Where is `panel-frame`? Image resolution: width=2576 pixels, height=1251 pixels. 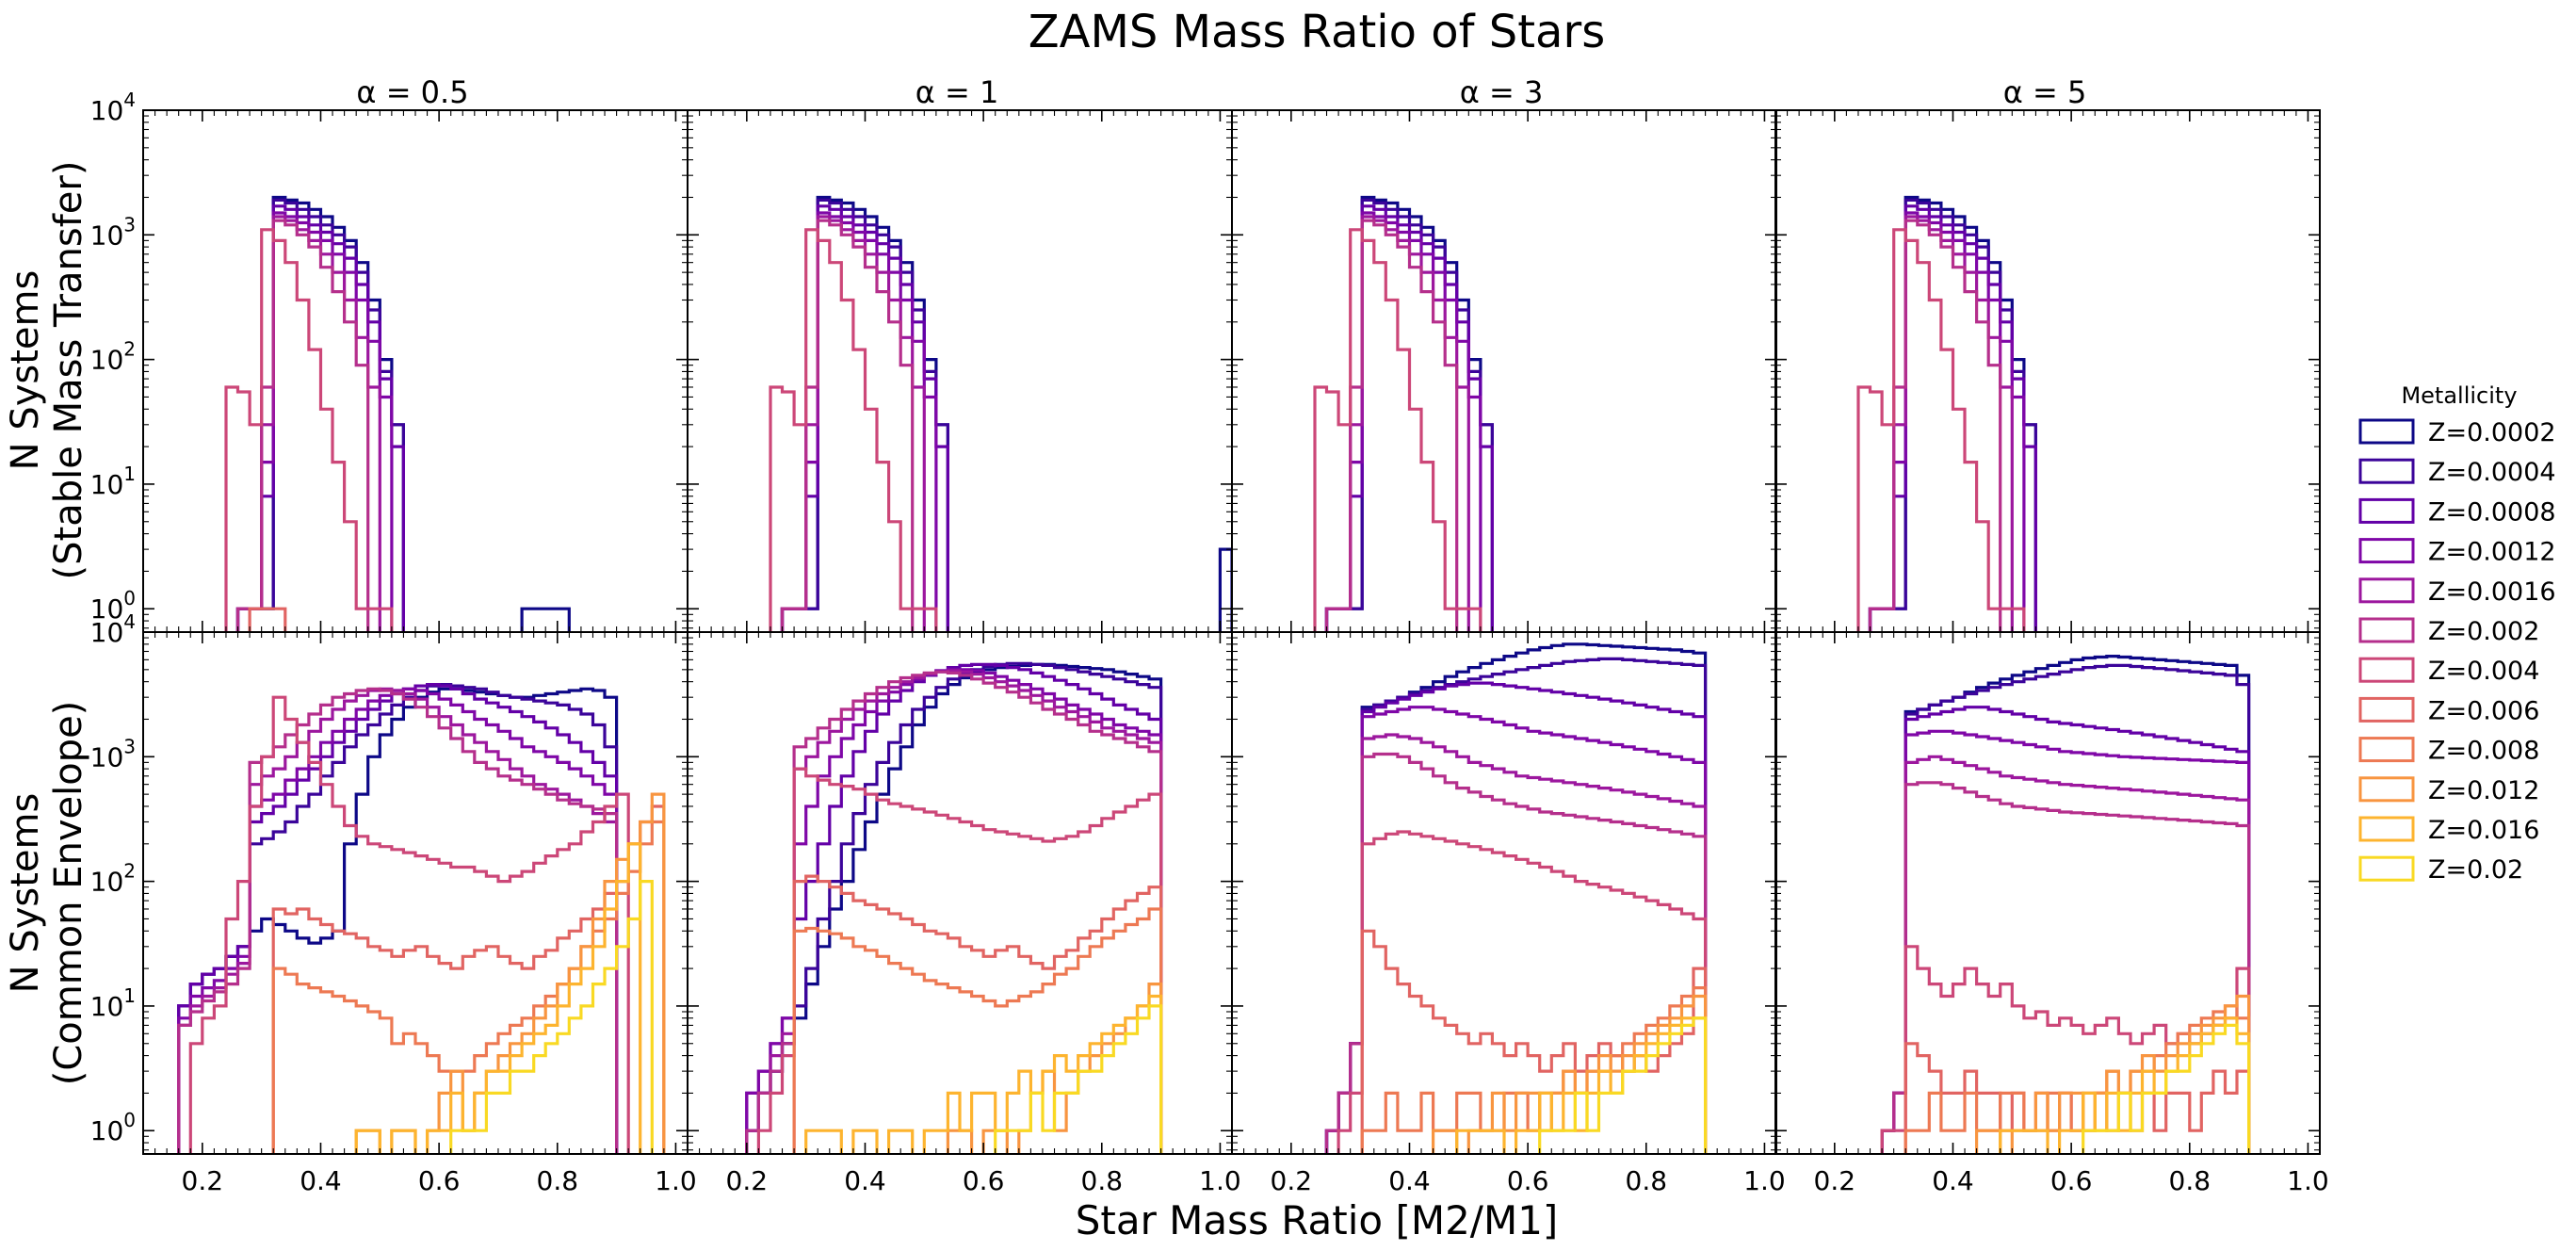
panel-frame is located at coordinates (1504, 893).